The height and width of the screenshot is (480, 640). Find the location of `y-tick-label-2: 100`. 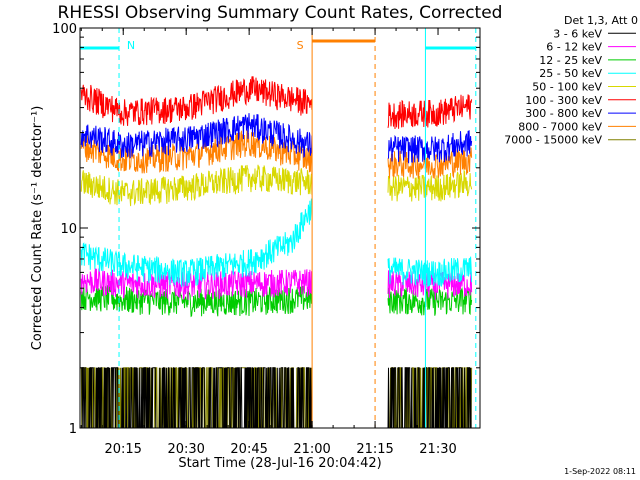

y-tick-label-2: 100 is located at coordinates (64, 29).